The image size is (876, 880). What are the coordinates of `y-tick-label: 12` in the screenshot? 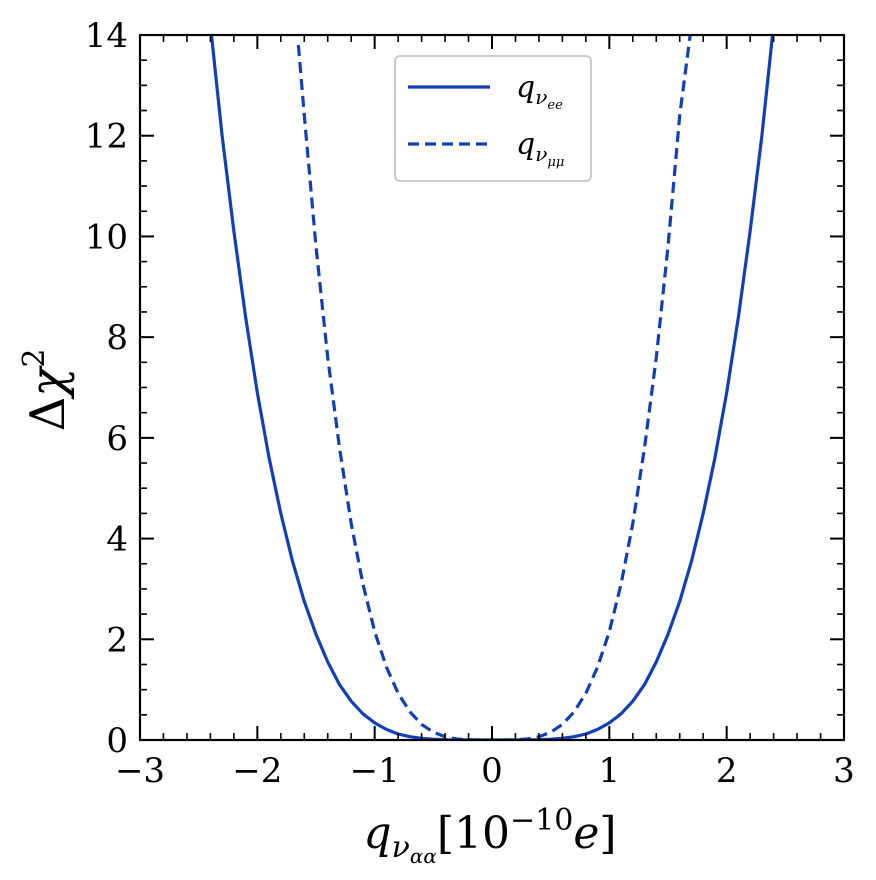 It's located at (106, 137).